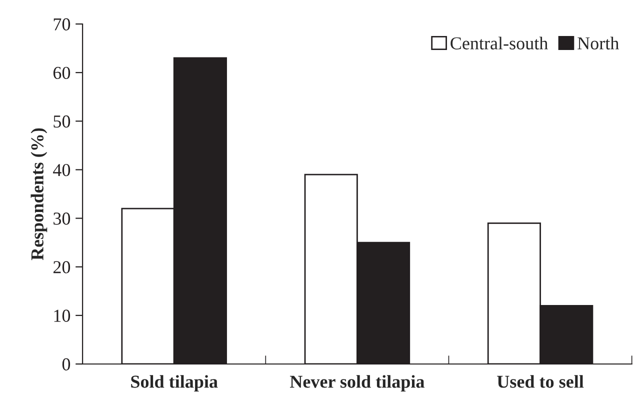 Image resolution: width=635 pixels, height=400 pixels. What do you see at coordinates (66, 364) in the screenshot?
I see `y-tick-label: 0` at bounding box center [66, 364].